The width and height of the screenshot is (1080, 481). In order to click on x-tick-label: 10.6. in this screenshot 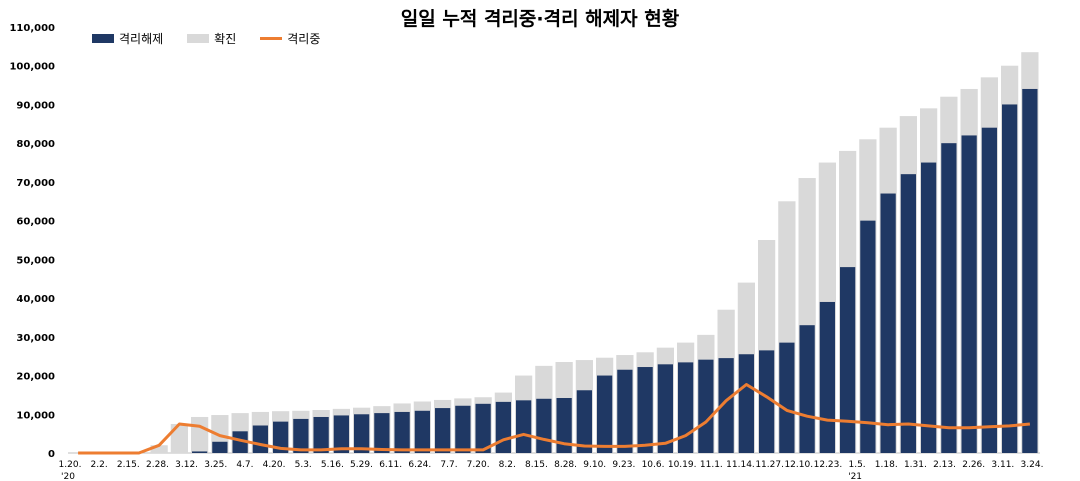, I will do `click(653, 465)`.